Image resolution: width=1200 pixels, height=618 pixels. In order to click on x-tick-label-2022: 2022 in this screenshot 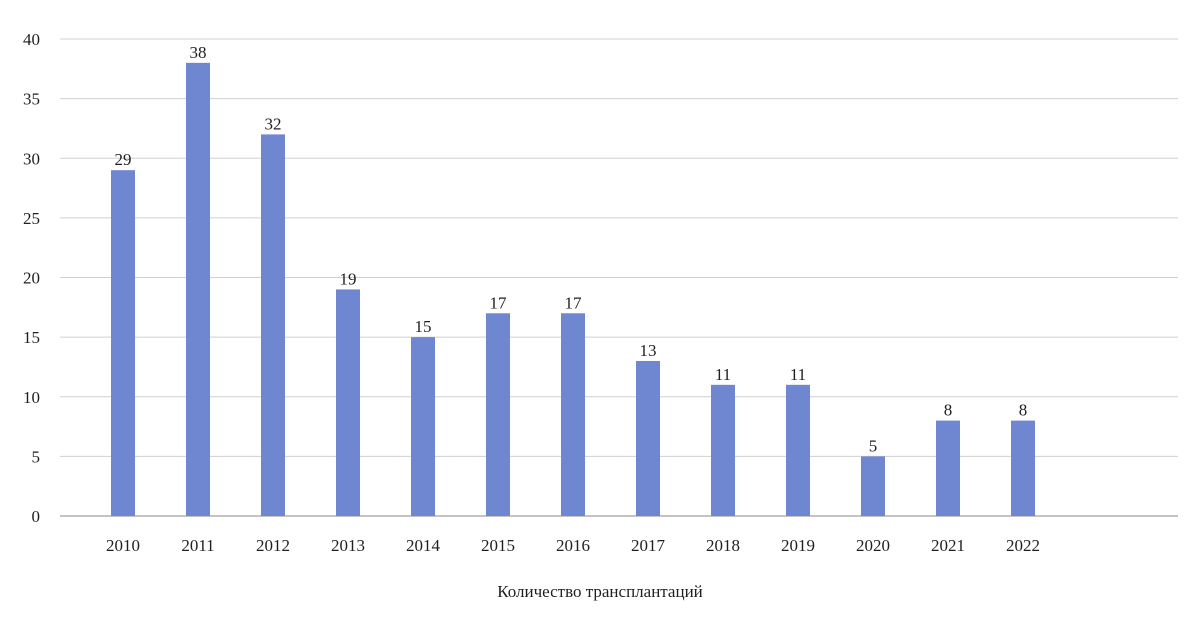, I will do `click(1023, 545)`.